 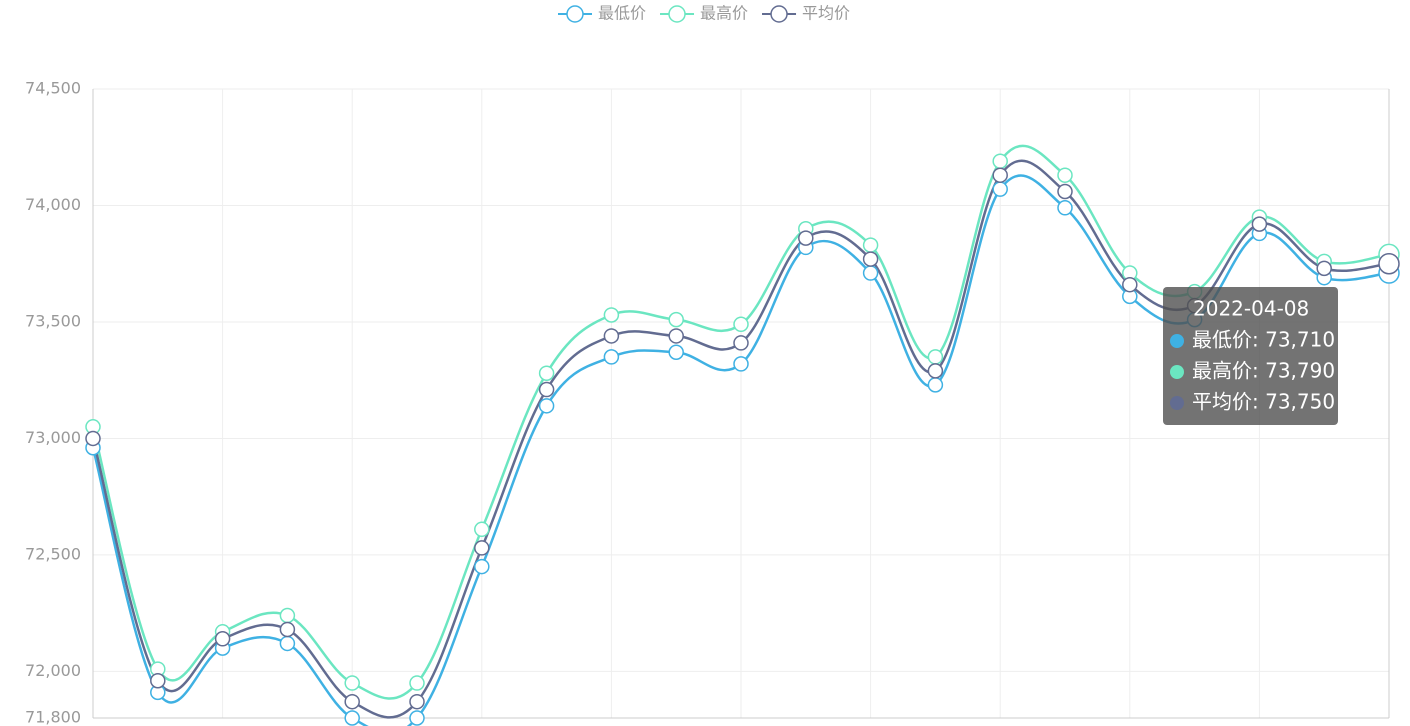 I want to click on legend-item: 平均价, so click(x=806, y=13).